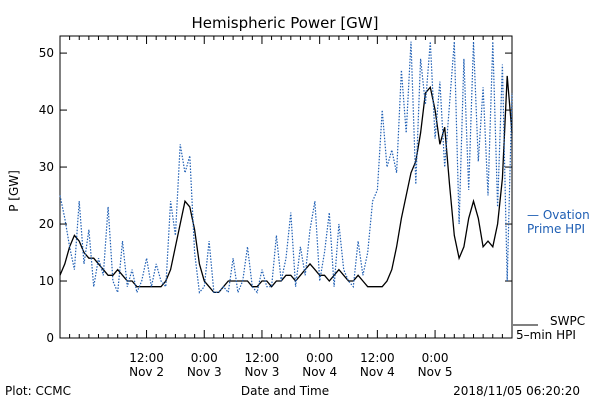 This screenshot has height=400, width=600. I want to click on y-tick-label: 20, so click(46, 224).